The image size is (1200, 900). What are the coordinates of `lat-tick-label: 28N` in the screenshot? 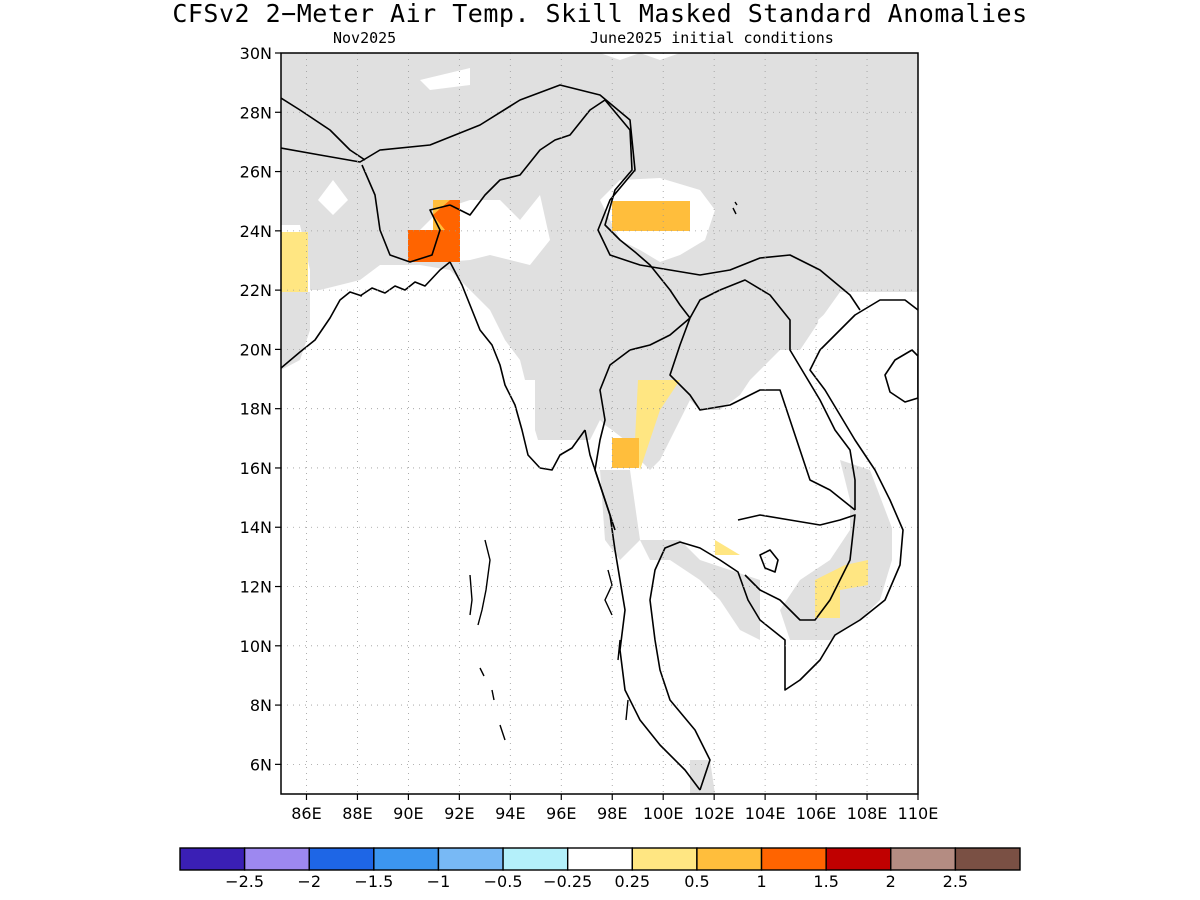 It's located at (256, 112).